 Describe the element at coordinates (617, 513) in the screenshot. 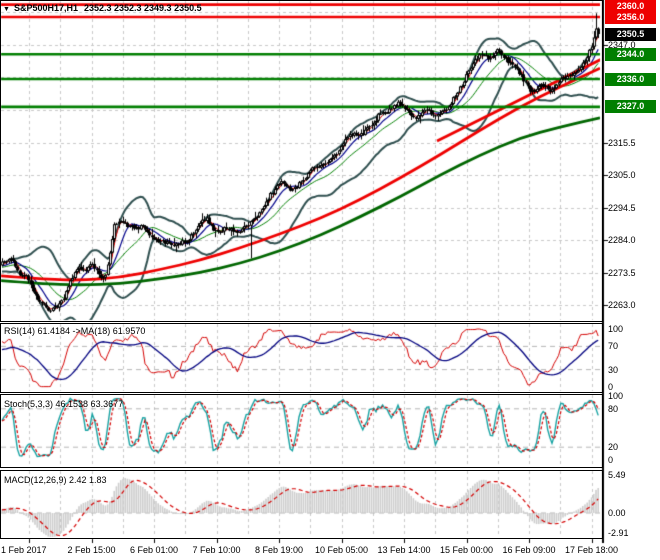

I see `macd-tick-label: 0.00` at that location.